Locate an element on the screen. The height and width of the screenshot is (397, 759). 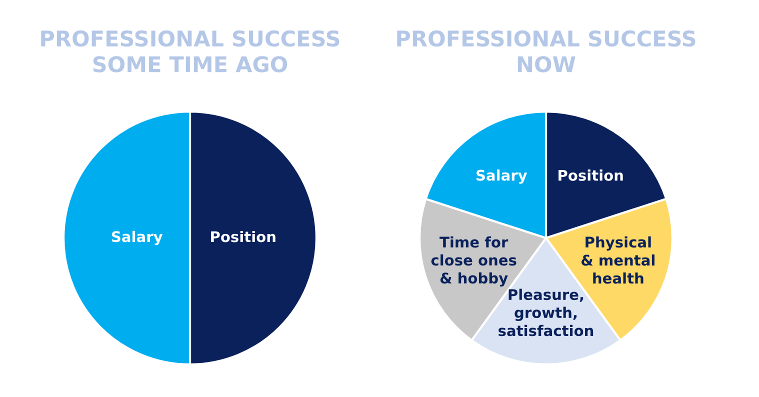
slice-label: Pleasure, growth, satisfaction is located at coordinates (546, 312).